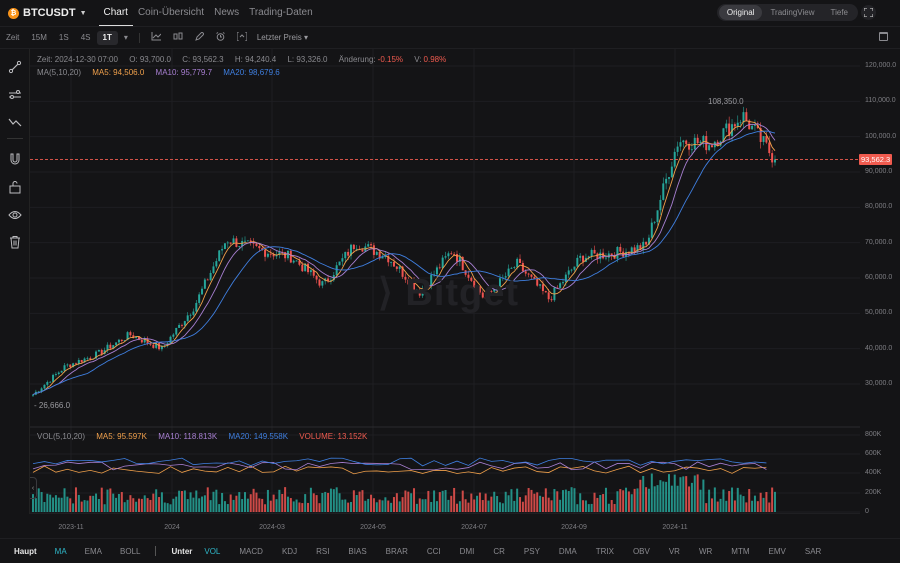  What do you see at coordinates (220, 37) in the screenshot?
I see `alarm-icon` at bounding box center [220, 37].